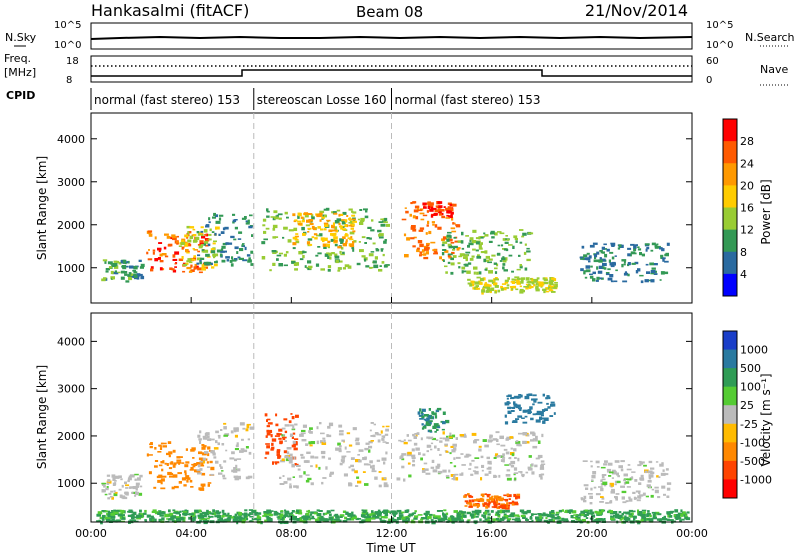  Describe the element at coordinates (385, 248) in the screenshot. I see `power-heatmap` at that location.